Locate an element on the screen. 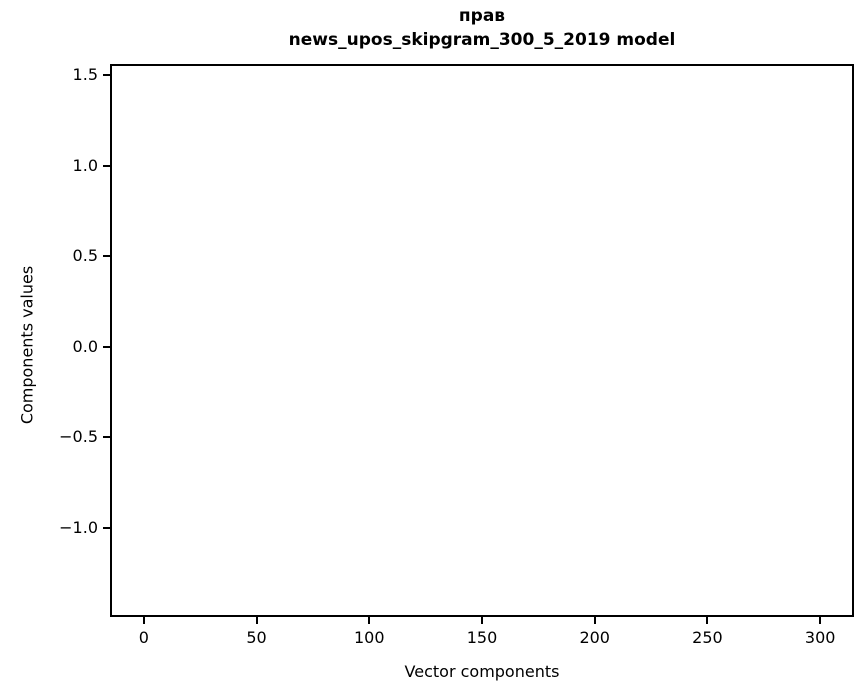 The height and width of the screenshot is (696, 867). y-tick-label: 0.5 is located at coordinates (85, 256).